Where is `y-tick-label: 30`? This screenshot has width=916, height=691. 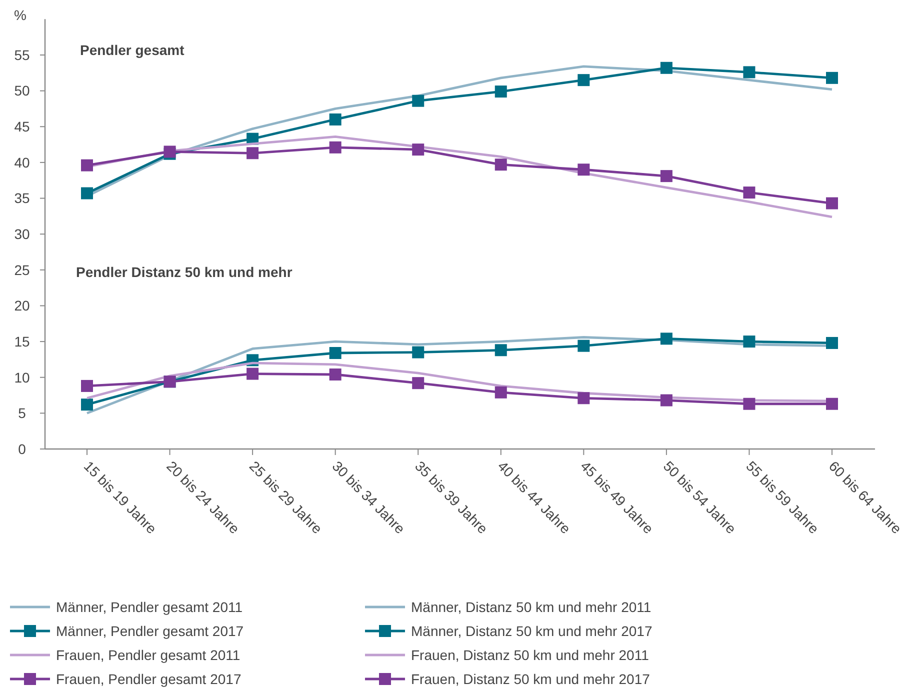
y-tick-label: 30 is located at coordinates (22, 234).